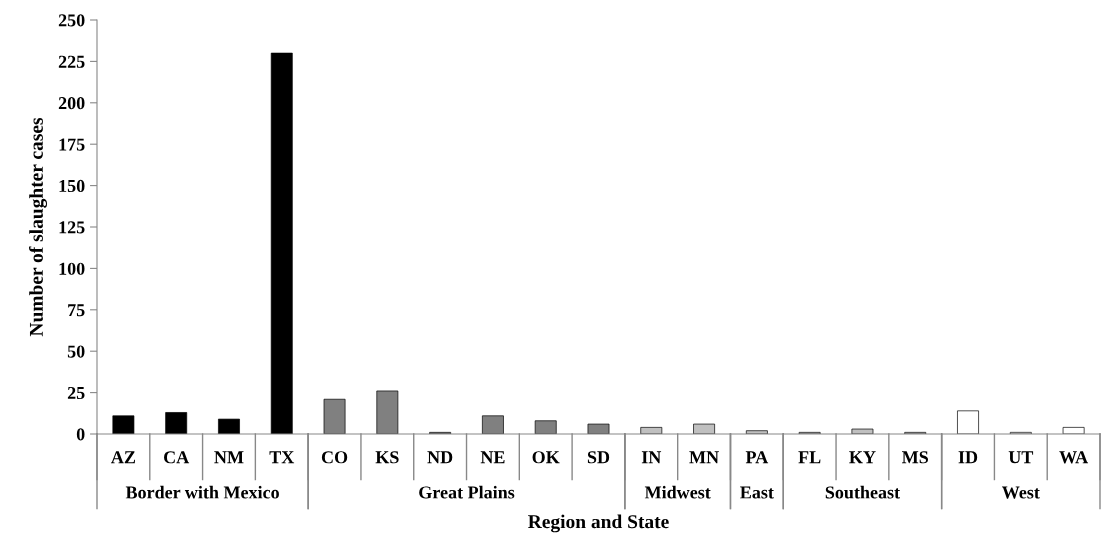 This screenshot has width=1109, height=548. Describe the element at coordinates (440, 457) in the screenshot. I see `x-tick-label: ND` at that location.